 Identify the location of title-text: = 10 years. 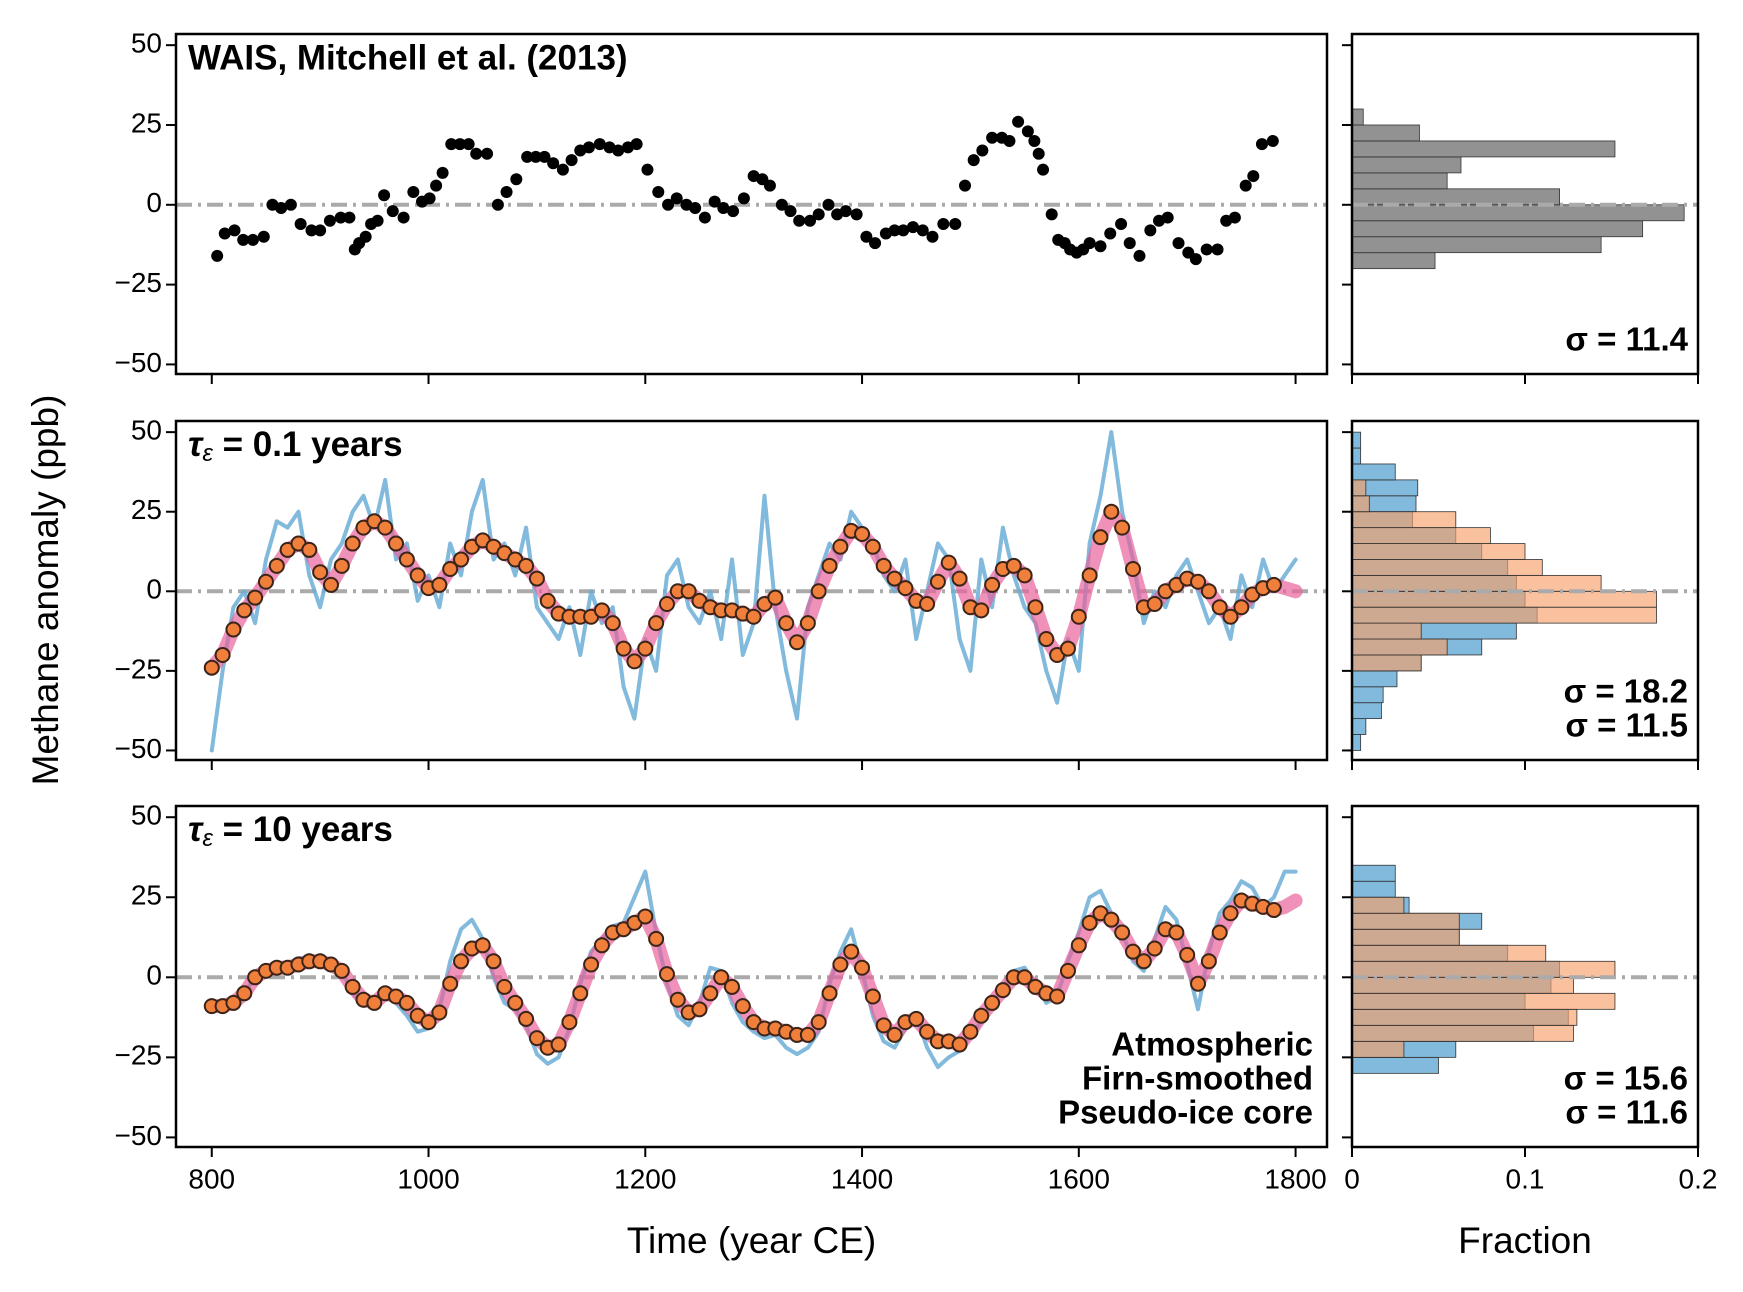
(303, 829).